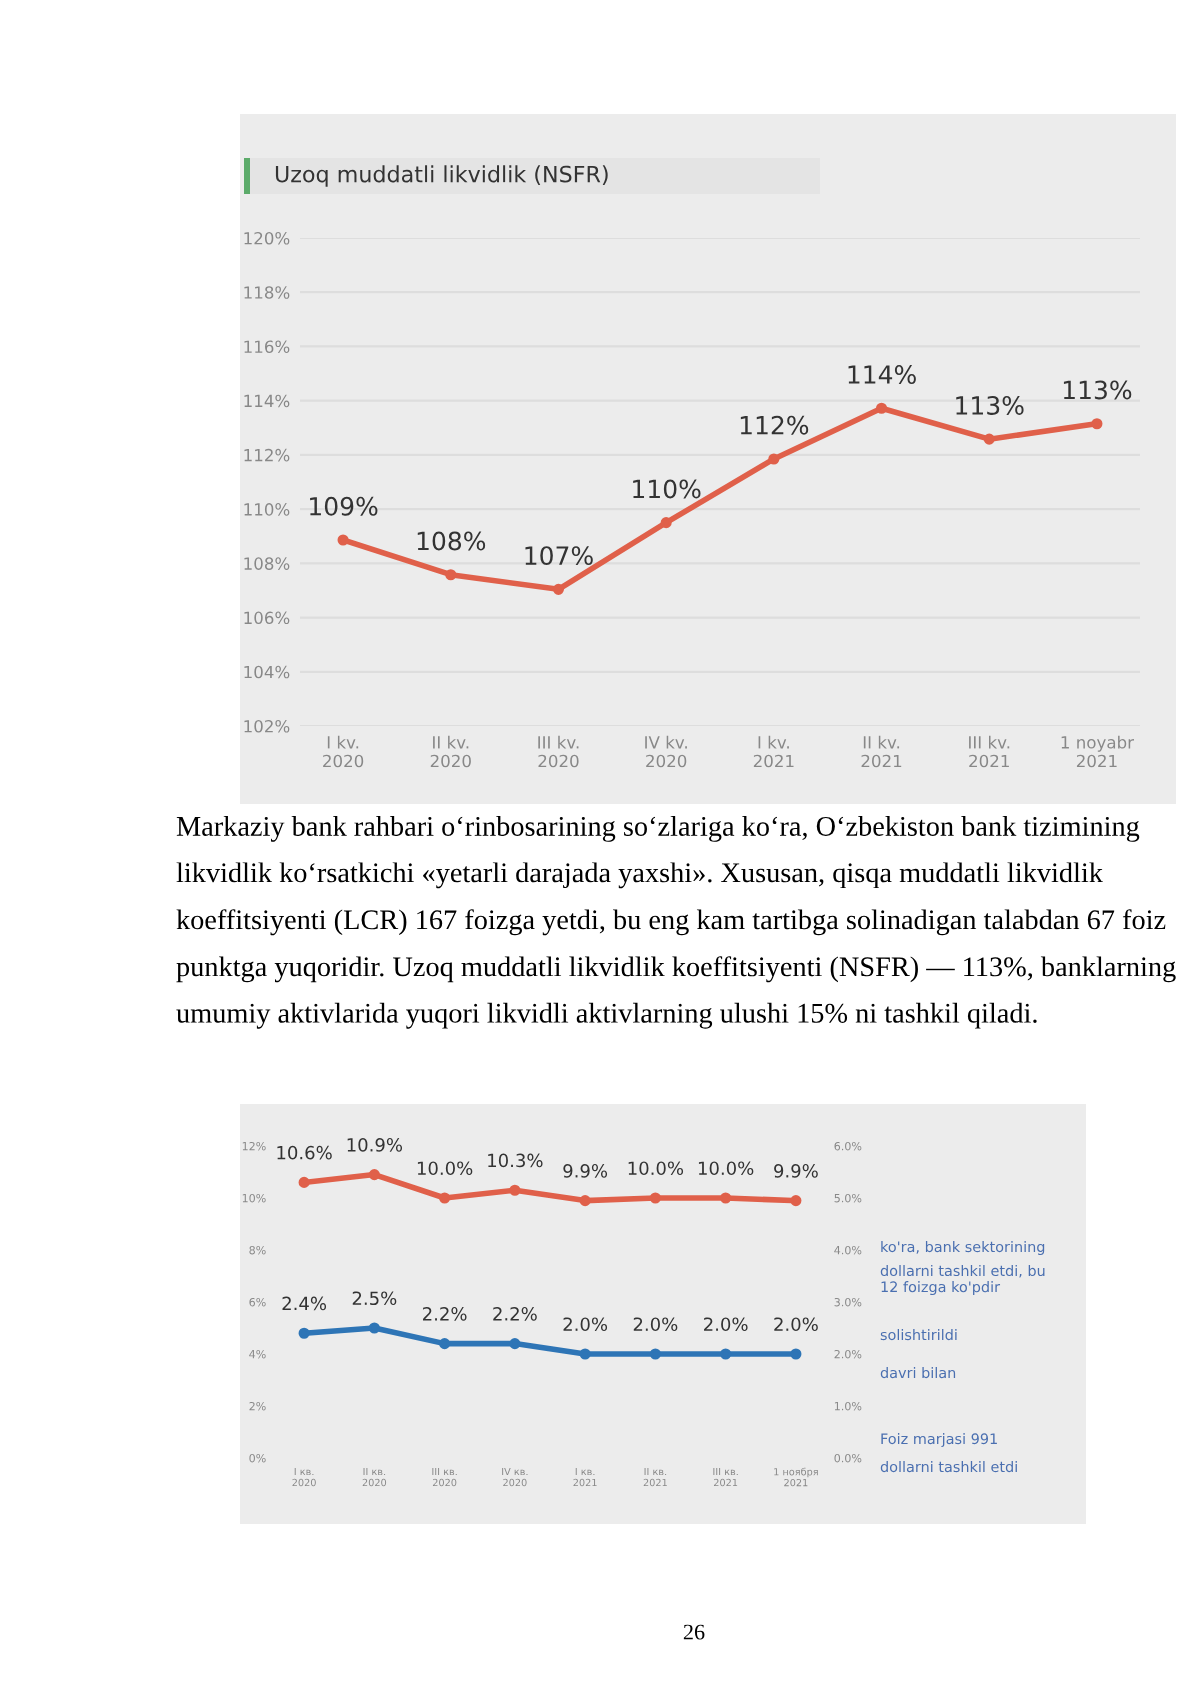 The height and width of the screenshot is (1684, 1190). What do you see at coordinates (881, 751) in the screenshot?
I see `x-tick-label: II kv. 2021` at bounding box center [881, 751].